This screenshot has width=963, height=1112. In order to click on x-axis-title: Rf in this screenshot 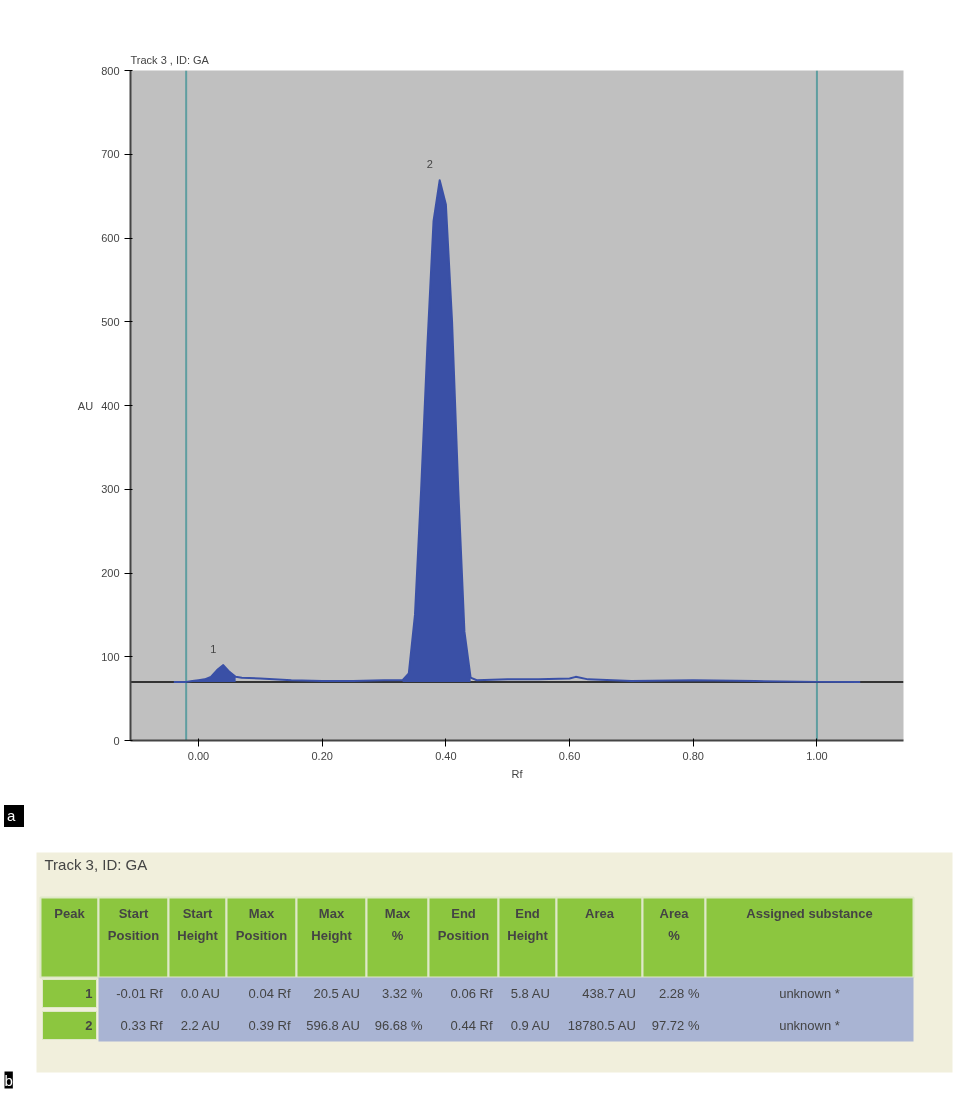, I will do `click(517, 773)`.